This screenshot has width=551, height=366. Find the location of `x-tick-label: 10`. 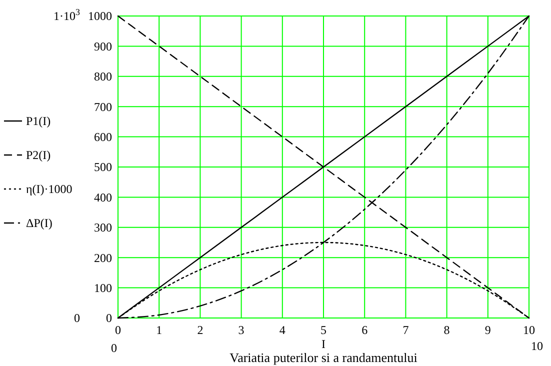

x-tick-label: 10 is located at coordinates (529, 330).